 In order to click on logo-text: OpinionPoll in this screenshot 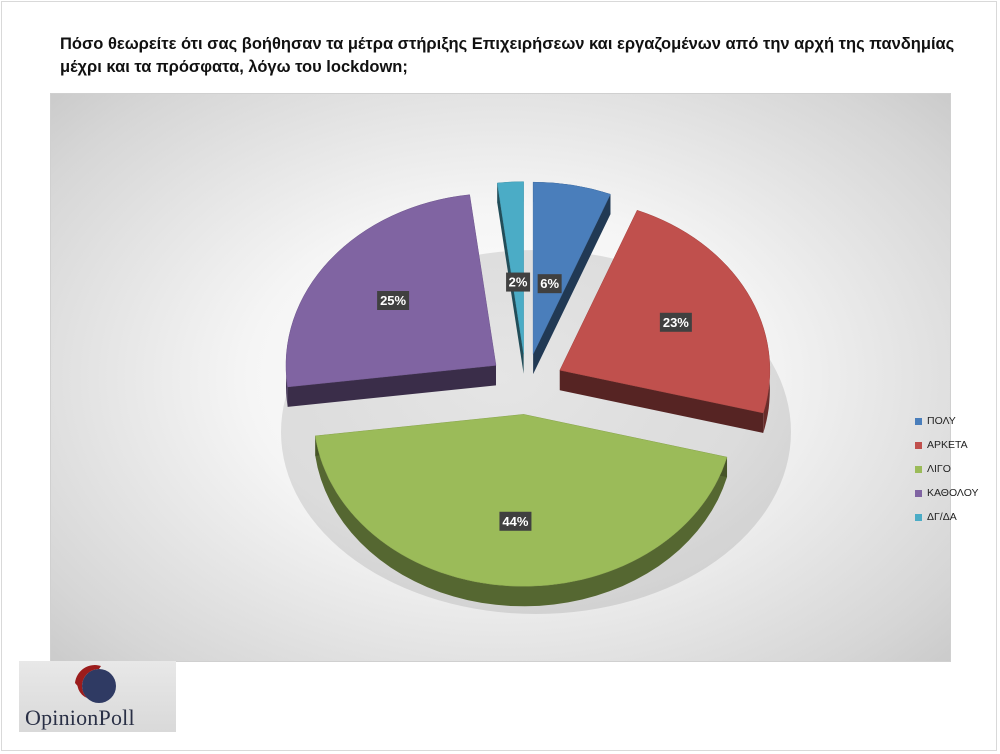, I will do `click(80, 717)`.